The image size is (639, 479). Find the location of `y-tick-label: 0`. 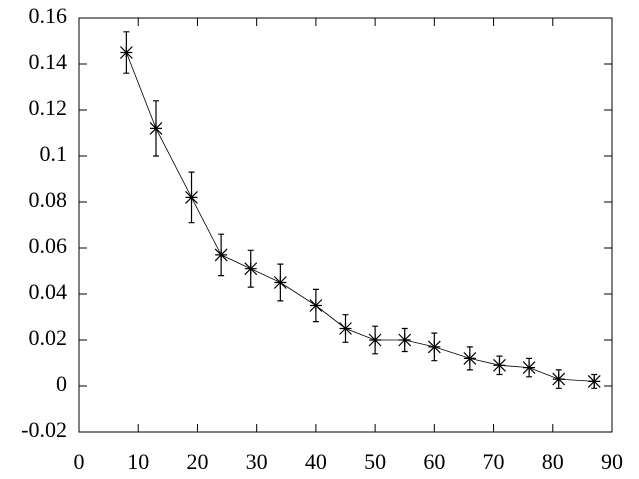

y-tick-label: 0 is located at coordinates (61, 383).